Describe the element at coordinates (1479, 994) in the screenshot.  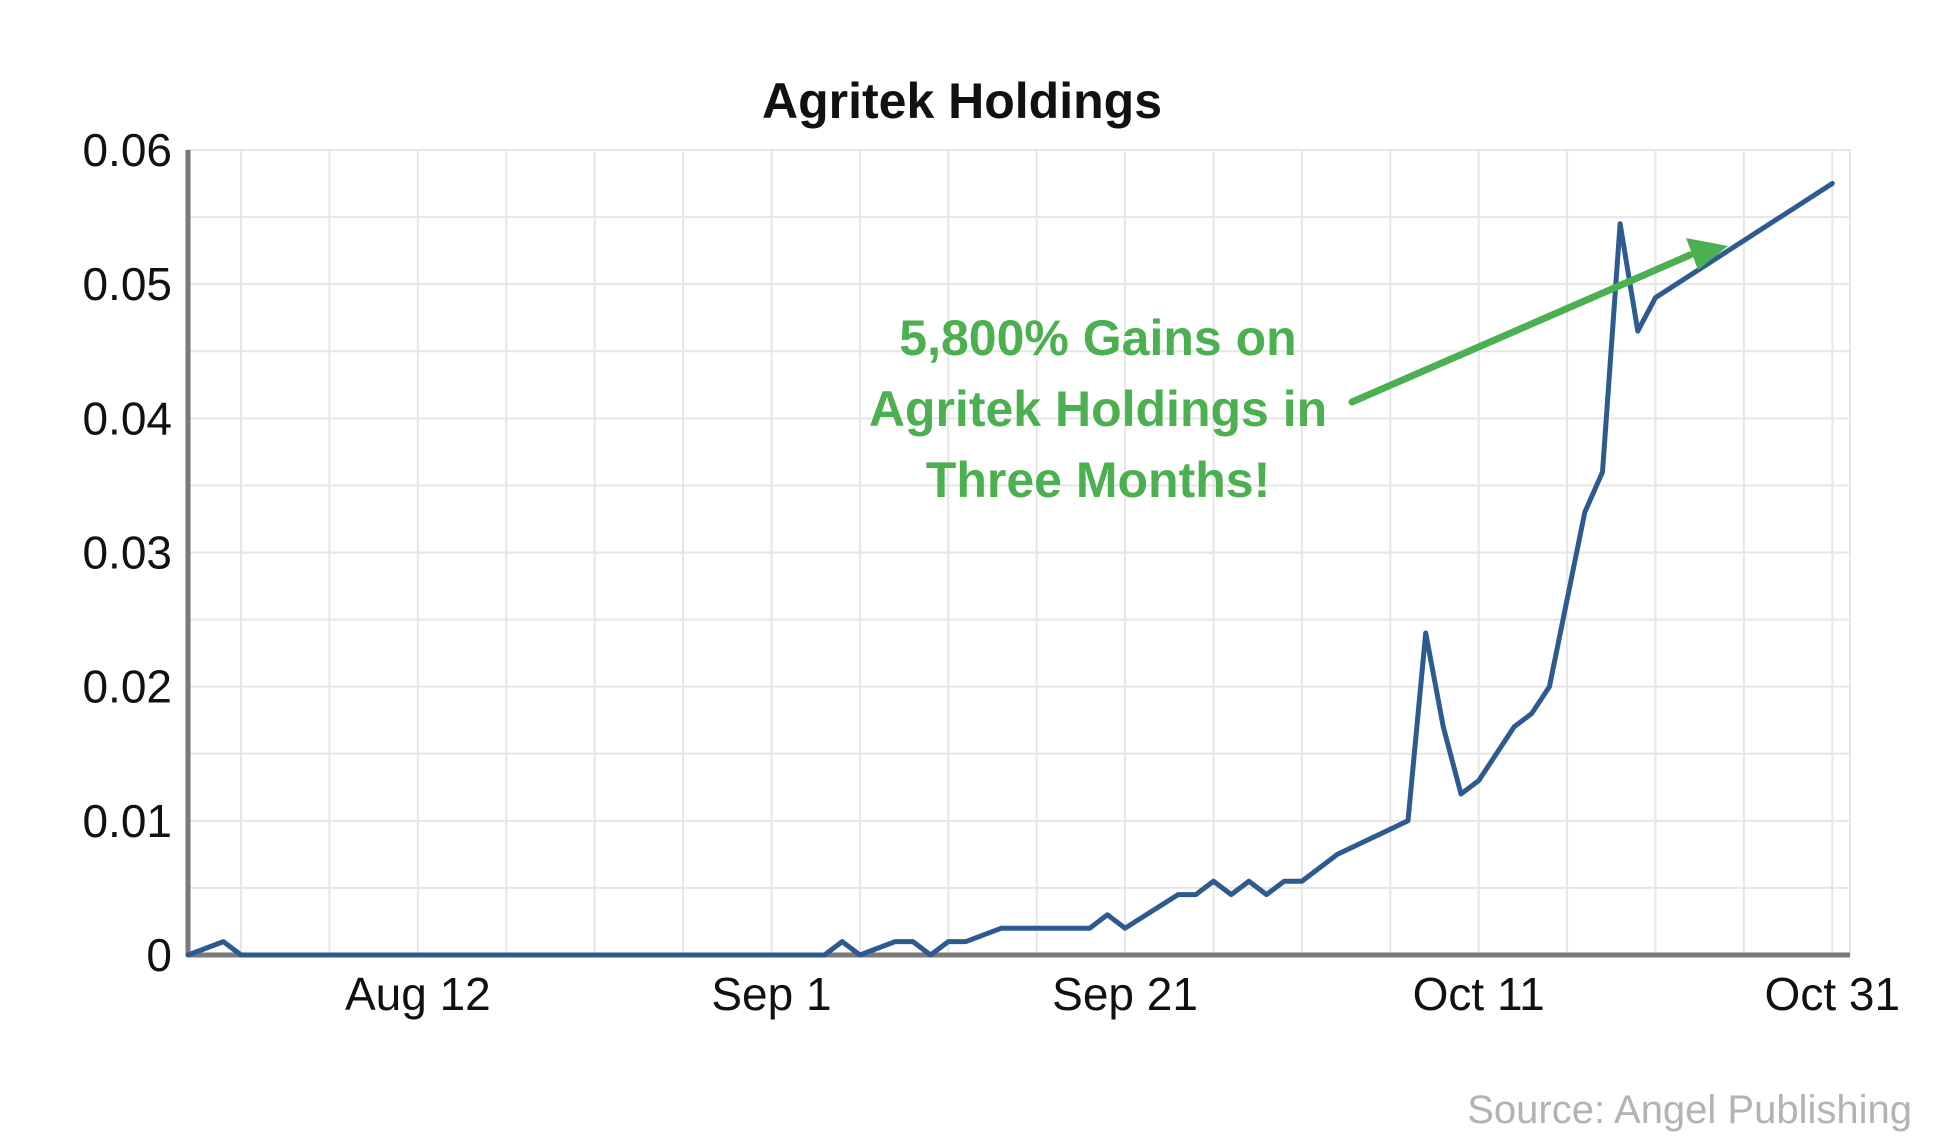
I see `x-tick-label: Oct 11` at that location.